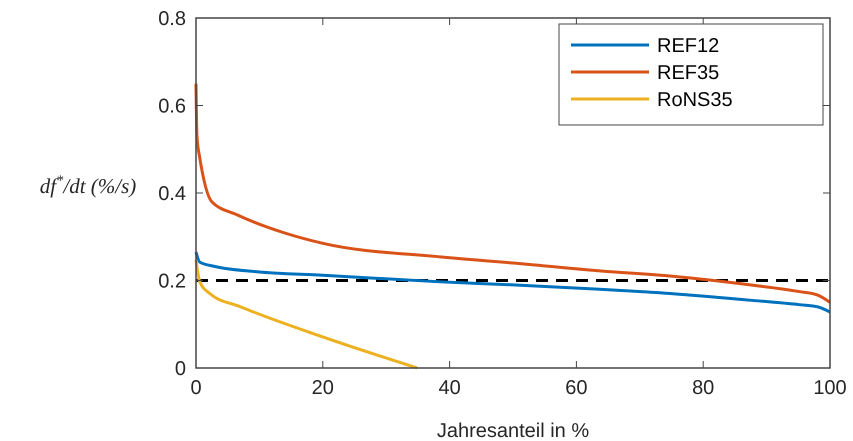 The image size is (853, 441). Describe the element at coordinates (576, 388) in the screenshot. I see `x-tick-label: 60` at that location.